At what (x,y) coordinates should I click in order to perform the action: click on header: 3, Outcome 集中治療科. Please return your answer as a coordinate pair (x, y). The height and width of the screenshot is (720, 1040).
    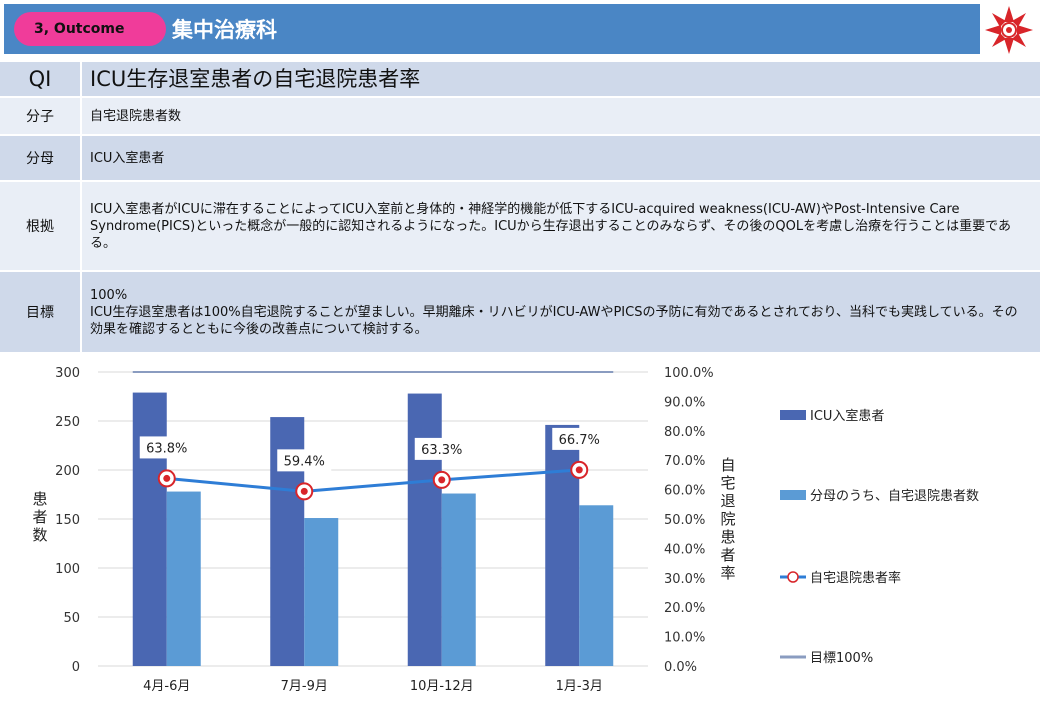
    Looking at the image, I should click on (520, 30).